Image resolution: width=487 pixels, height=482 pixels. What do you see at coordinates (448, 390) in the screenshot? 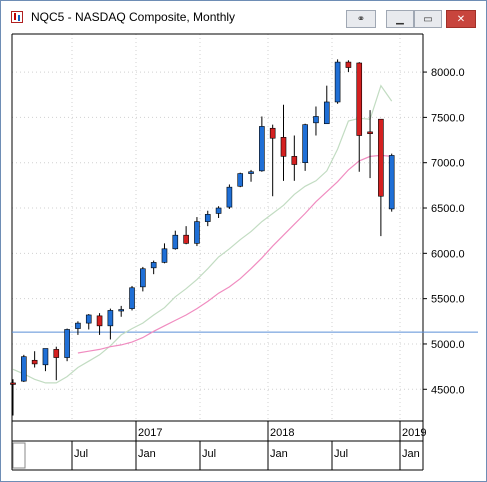
I see `y-tick-label: 4500.0` at bounding box center [448, 390].